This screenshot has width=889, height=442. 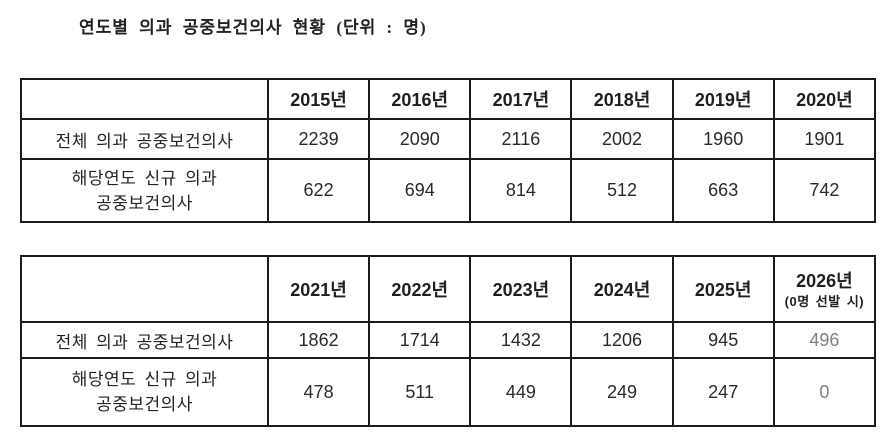 I want to click on value-cell-projected: 496, so click(x=824, y=340).